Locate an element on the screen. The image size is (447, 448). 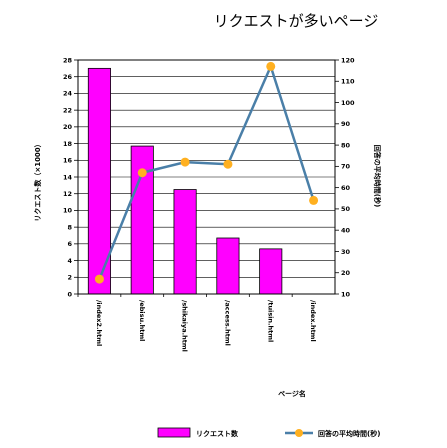
y-axis-right-title: 回答の平均時間(秒) is located at coordinates (377, 176).